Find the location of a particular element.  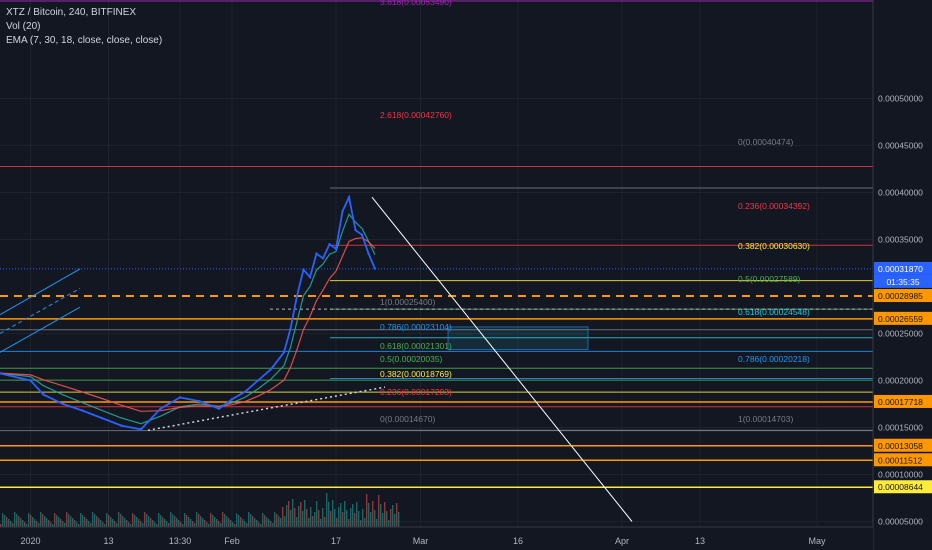

fib-label: 0.382(0.00030630) is located at coordinates (774, 246).